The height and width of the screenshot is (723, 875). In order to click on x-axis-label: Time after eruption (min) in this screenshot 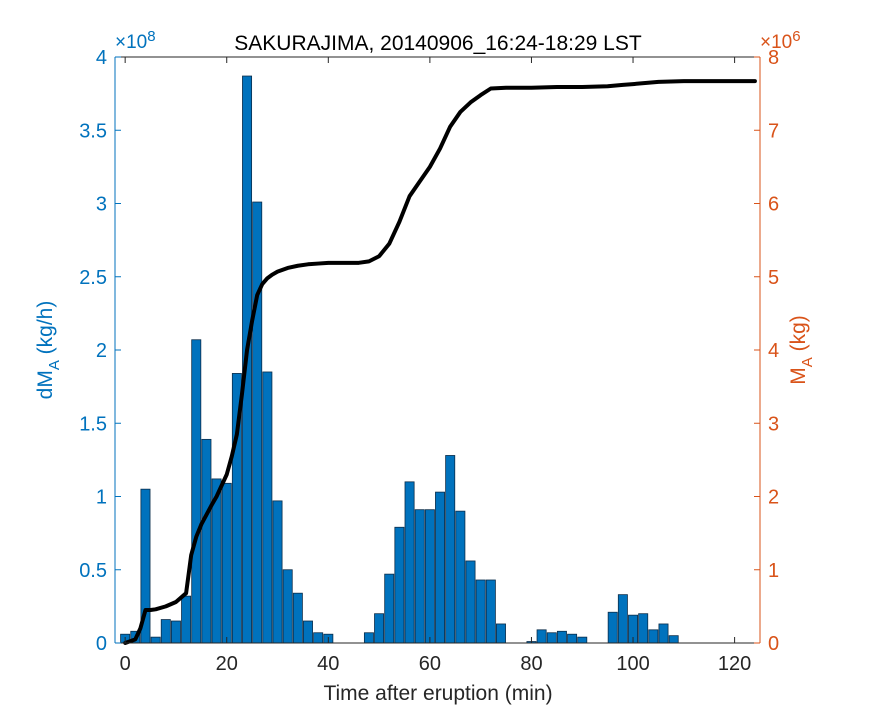, I will do `click(437, 693)`.